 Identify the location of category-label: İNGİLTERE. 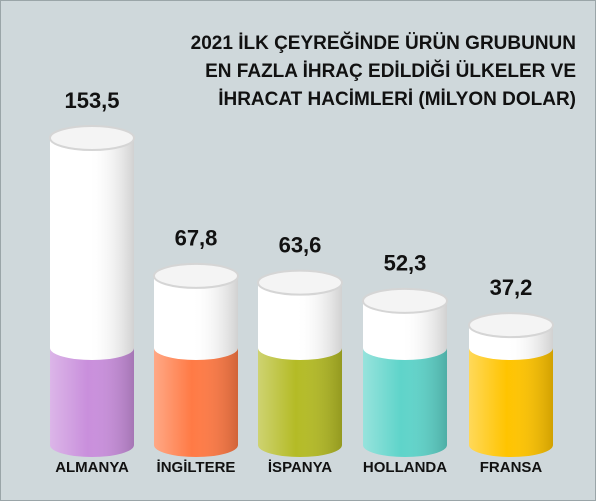
(196, 467).